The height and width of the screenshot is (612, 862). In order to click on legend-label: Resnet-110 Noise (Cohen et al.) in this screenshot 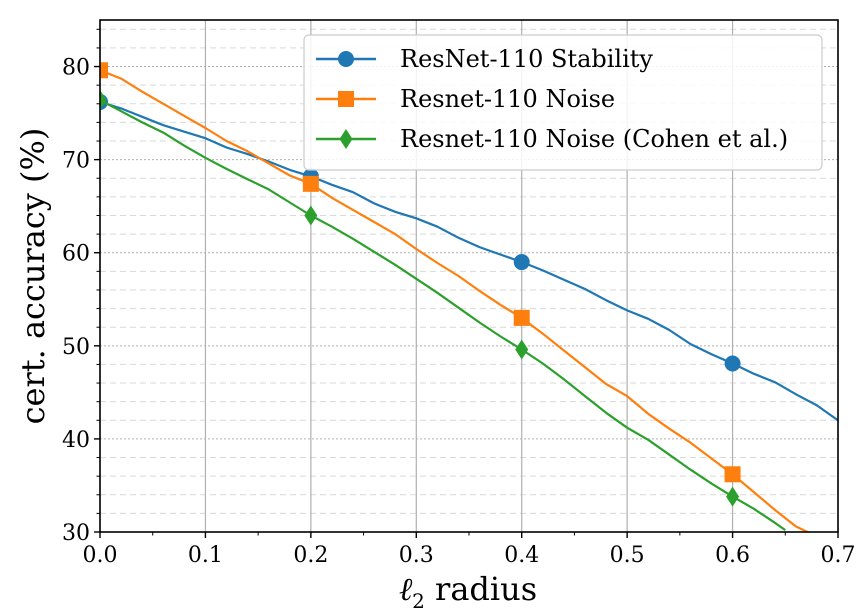, I will do `click(594, 139)`.